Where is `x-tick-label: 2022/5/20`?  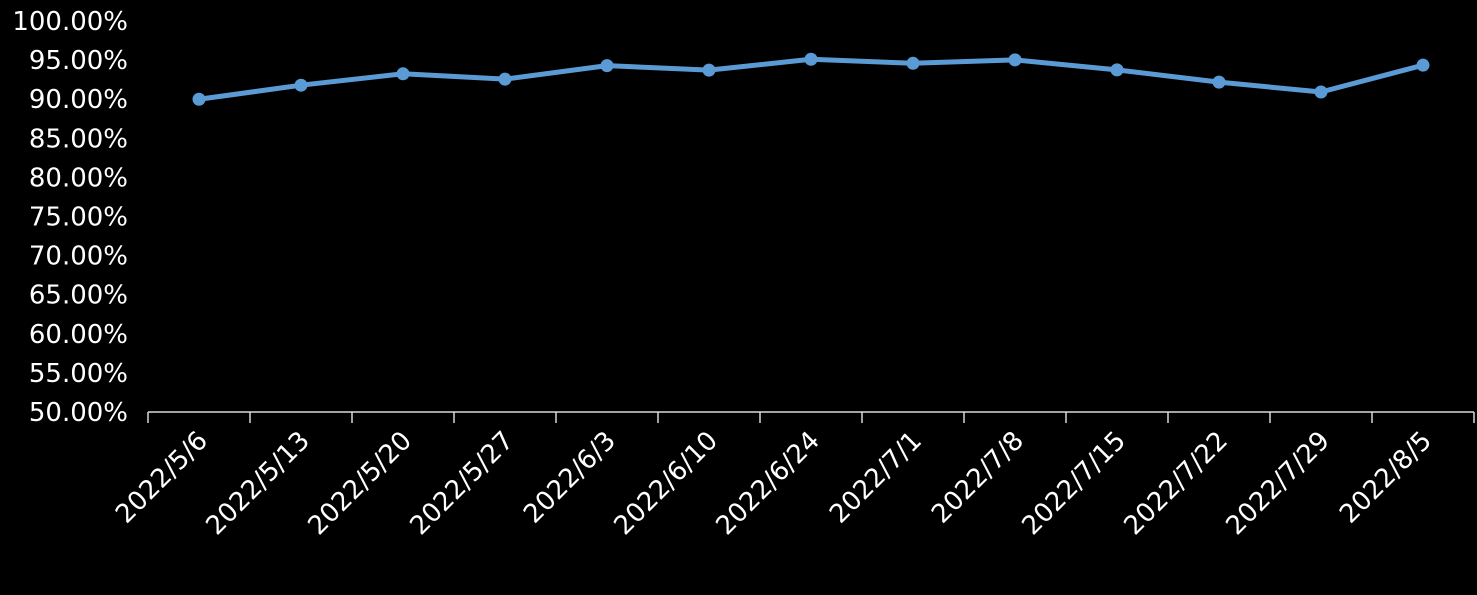
x-tick-label: 2022/5/20 is located at coordinates (359, 483).